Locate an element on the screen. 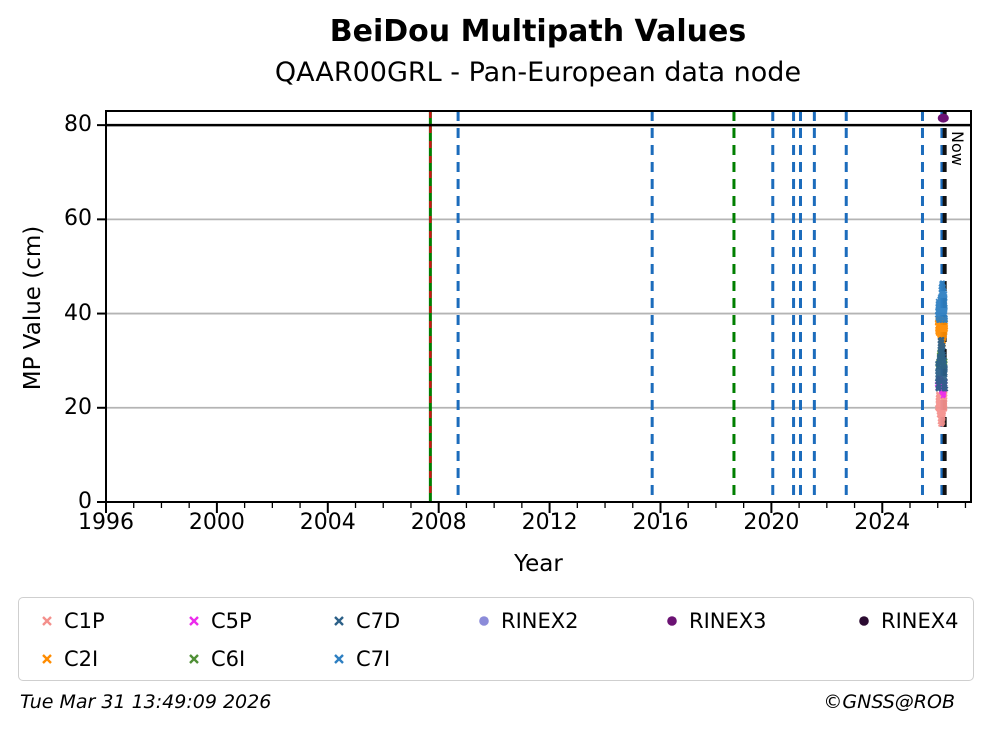  legend-label: C1P is located at coordinates (84, 621).